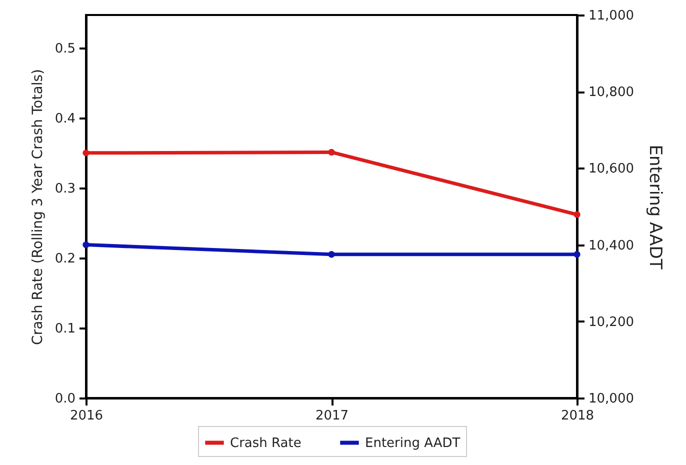 The width and height of the screenshot is (686, 465). What do you see at coordinates (65, 258) in the screenshot?
I see `y-tick-label: 0.2` at bounding box center [65, 258].